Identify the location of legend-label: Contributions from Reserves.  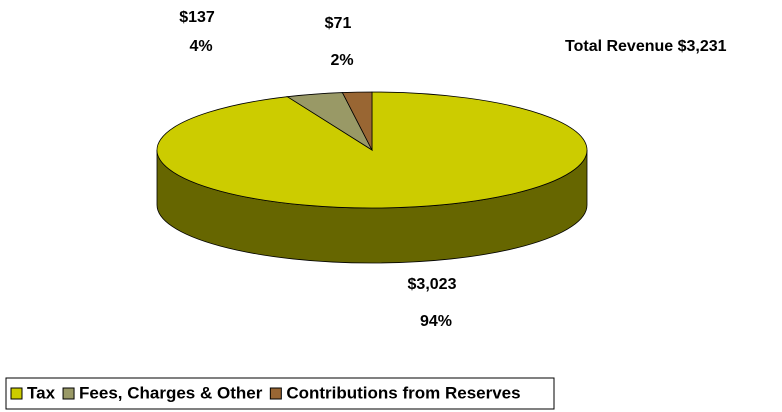
(403, 392).